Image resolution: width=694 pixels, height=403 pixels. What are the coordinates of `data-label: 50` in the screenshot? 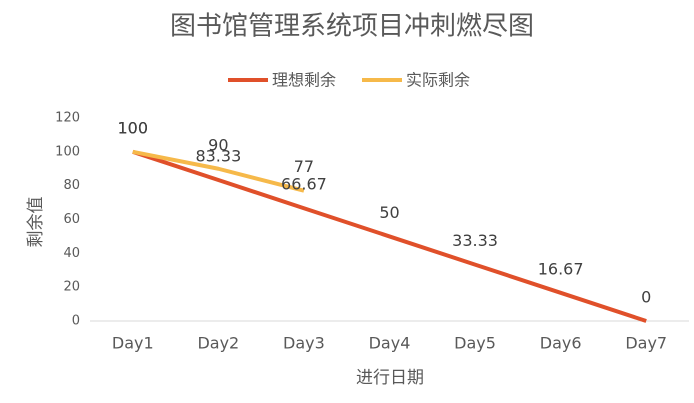 It's located at (389, 212).